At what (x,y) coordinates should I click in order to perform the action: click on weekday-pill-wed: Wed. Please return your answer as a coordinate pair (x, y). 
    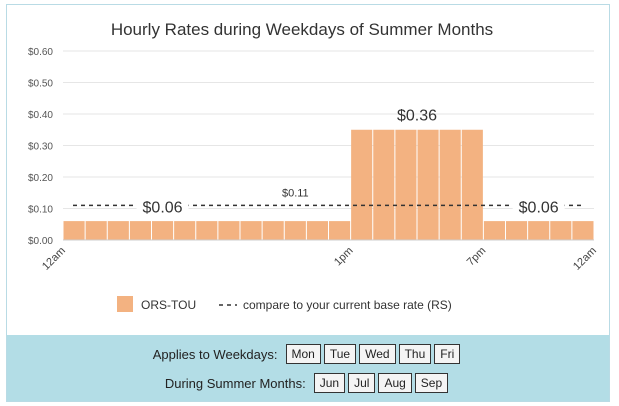
    Looking at the image, I should click on (377, 354).